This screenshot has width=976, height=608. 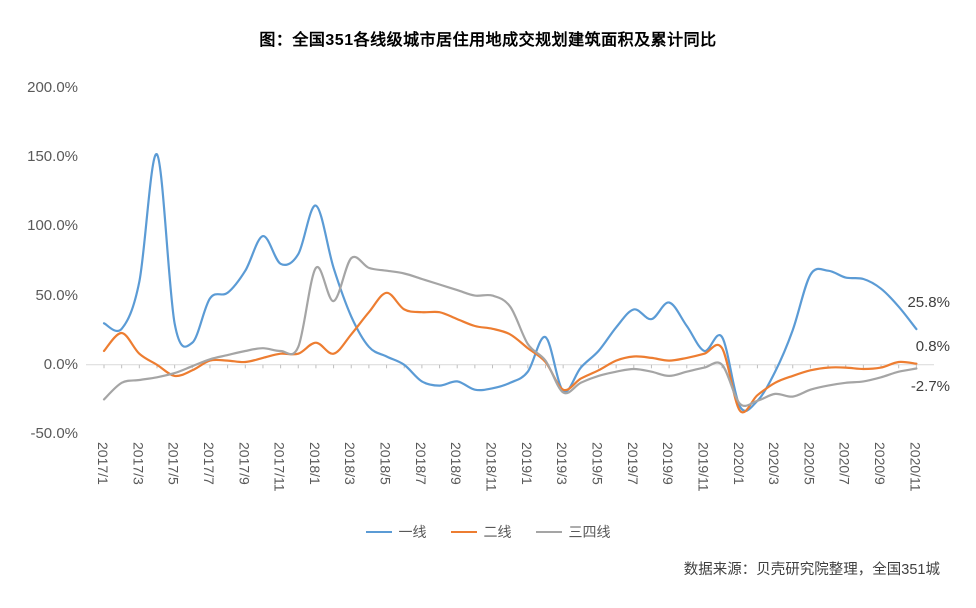 I want to click on y-tick-label: 150.0%, so click(x=52, y=157).